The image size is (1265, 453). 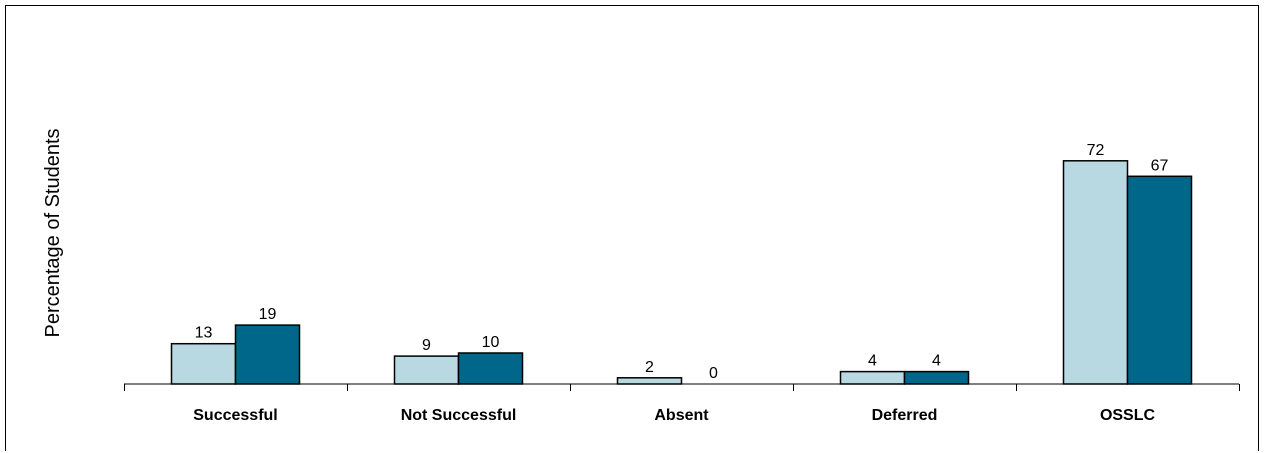 What do you see at coordinates (268, 314) in the screenshot?
I see `data-label: 19` at bounding box center [268, 314].